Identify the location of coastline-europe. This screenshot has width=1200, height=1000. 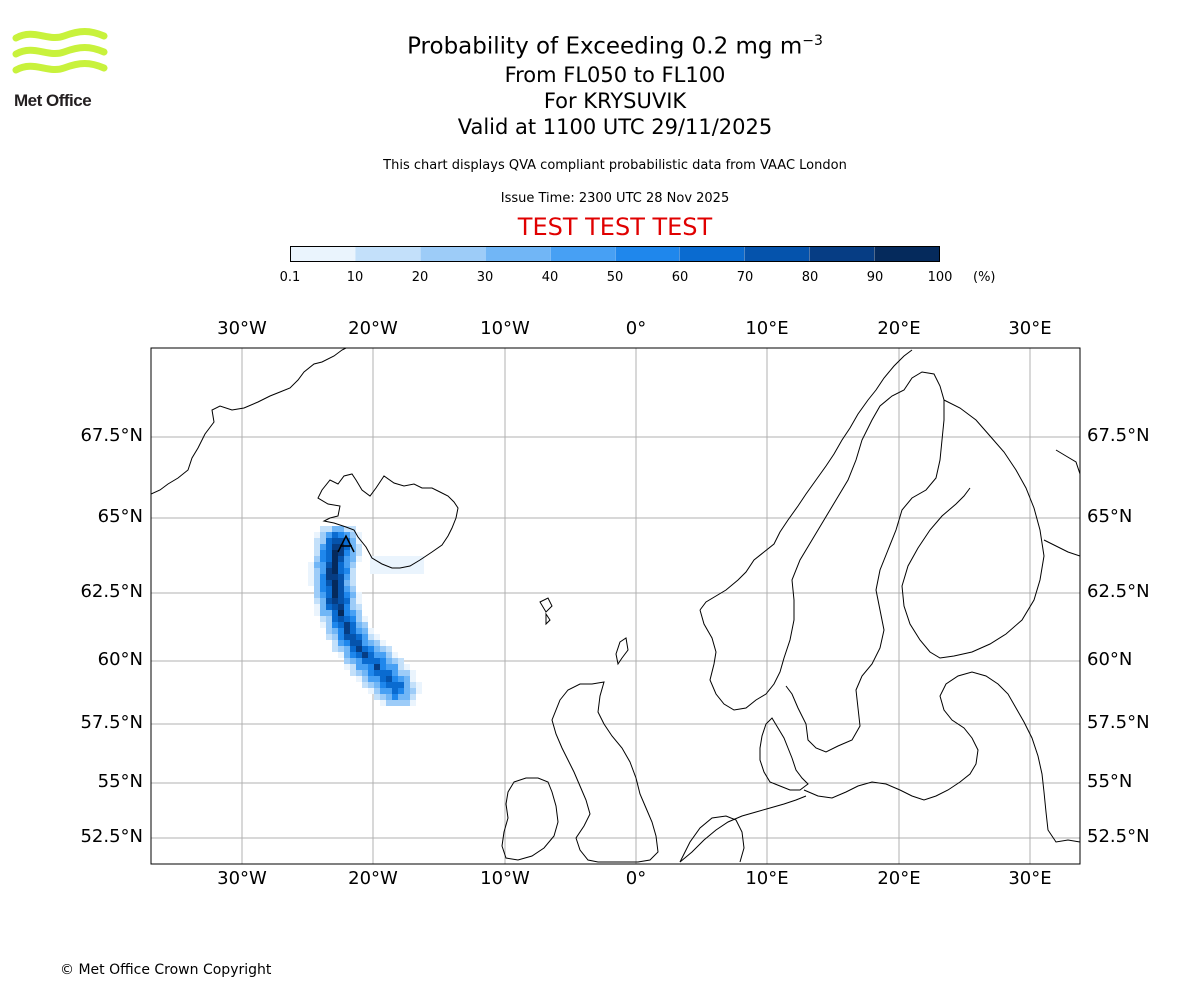
(879, 767).